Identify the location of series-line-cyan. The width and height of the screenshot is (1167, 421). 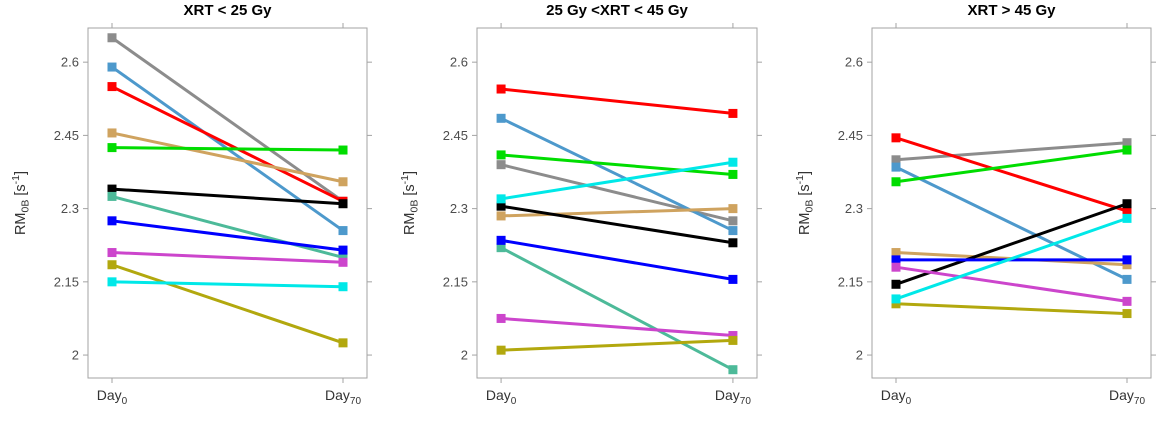
(617, 180).